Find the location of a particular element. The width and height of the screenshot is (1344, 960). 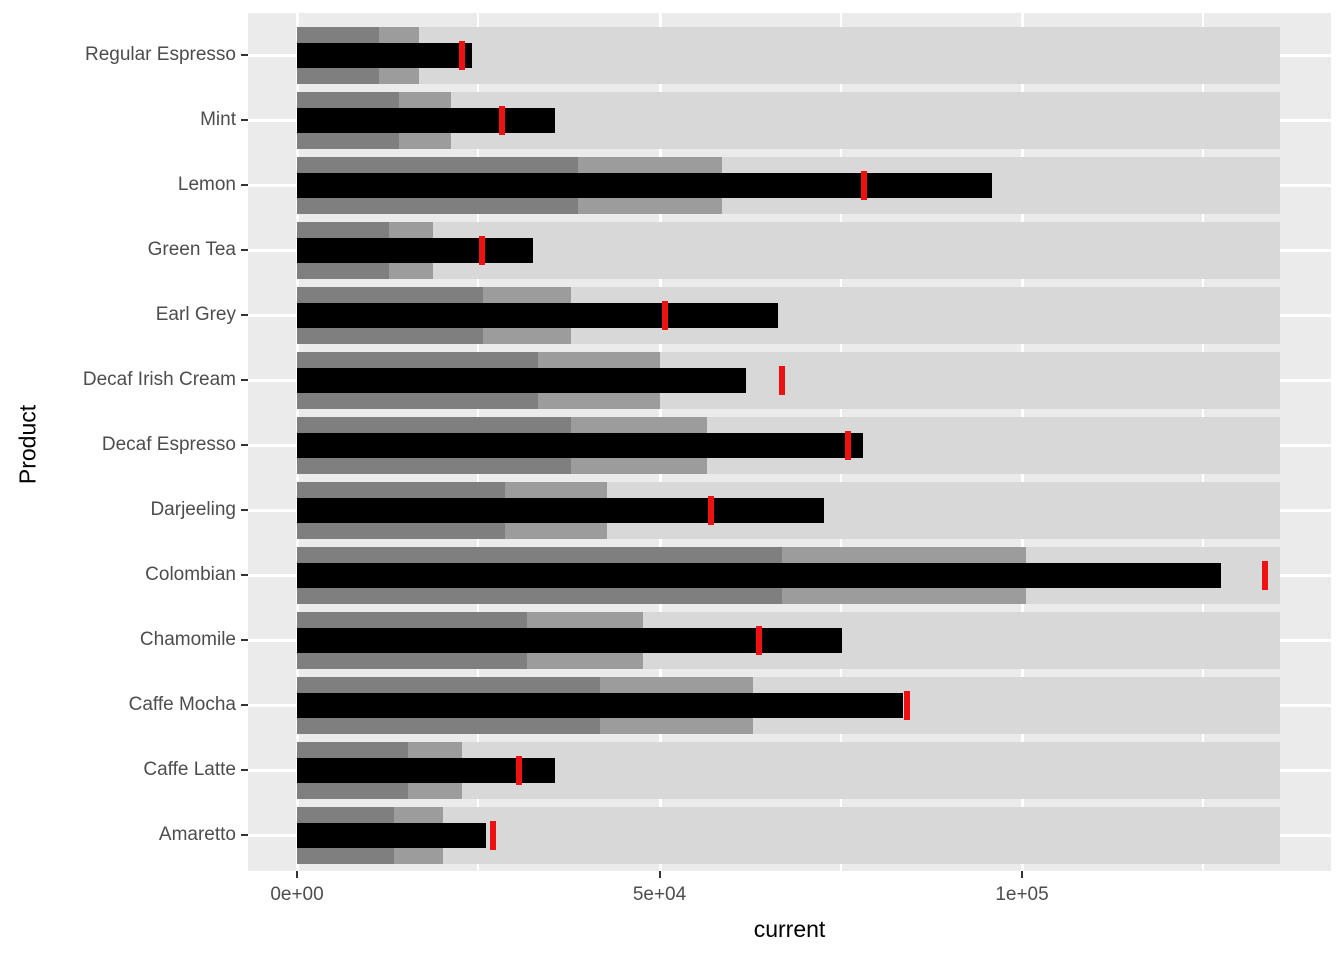

y-axis-label: Darjeeling is located at coordinates (193, 509).